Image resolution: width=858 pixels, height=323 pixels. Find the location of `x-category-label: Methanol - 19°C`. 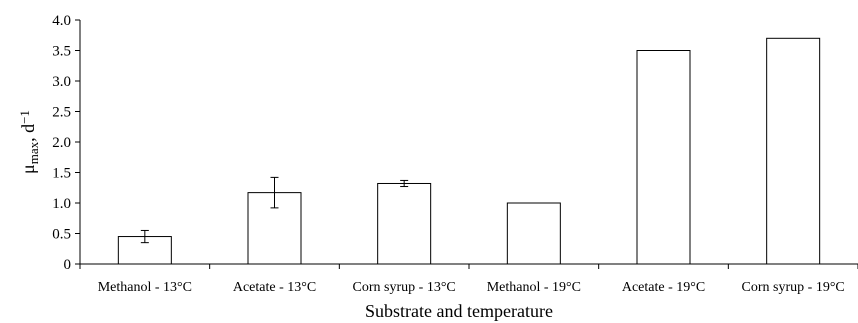

x-category-label: Methanol - 19°C is located at coordinates (534, 287).